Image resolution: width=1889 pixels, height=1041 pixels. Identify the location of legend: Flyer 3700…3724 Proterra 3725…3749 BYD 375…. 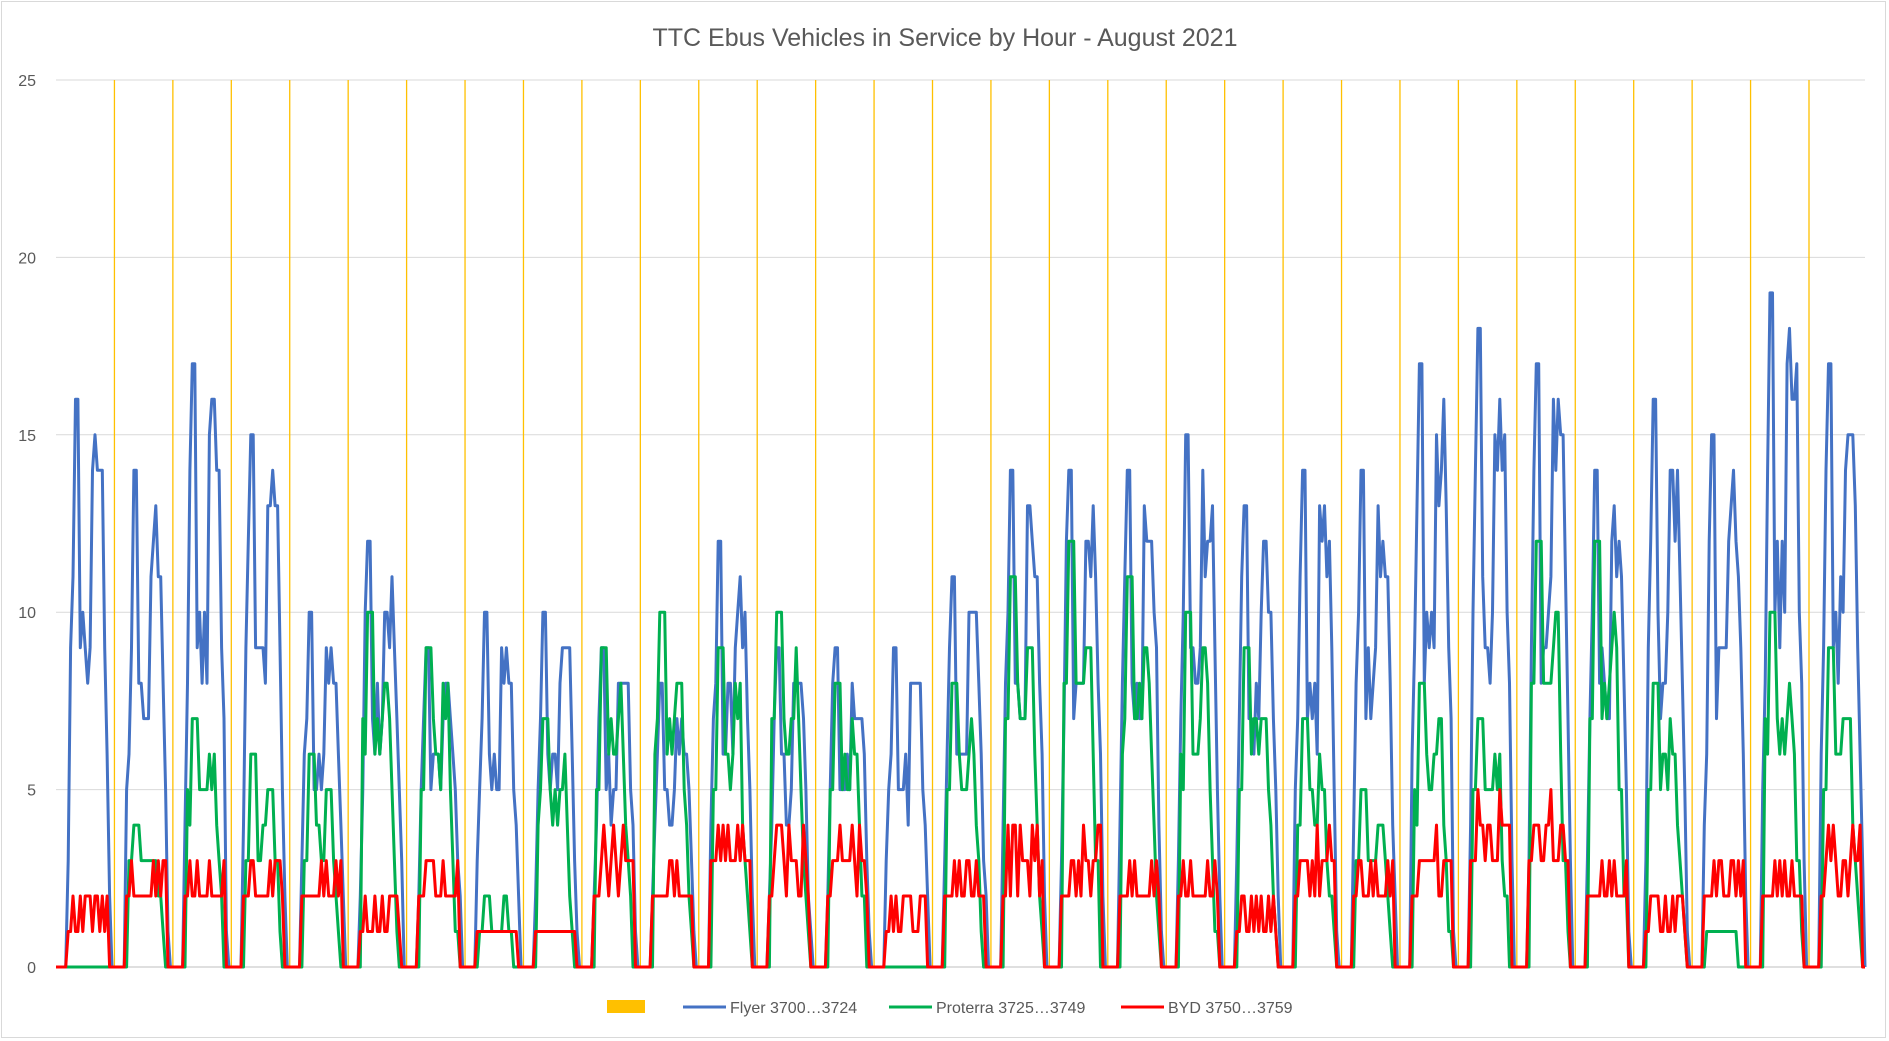
(950, 1008).